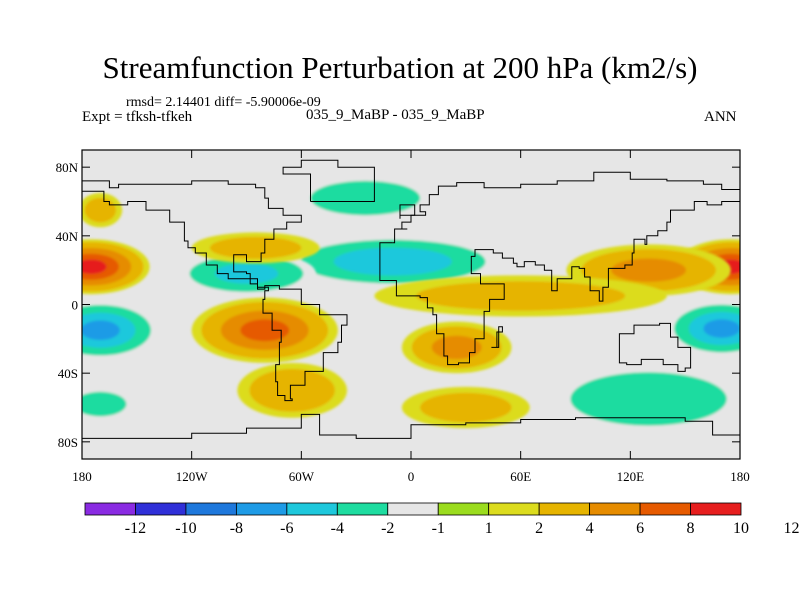 This screenshot has height=600, width=800. I want to click on y-tick-label-4: 80S, so click(68, 442).